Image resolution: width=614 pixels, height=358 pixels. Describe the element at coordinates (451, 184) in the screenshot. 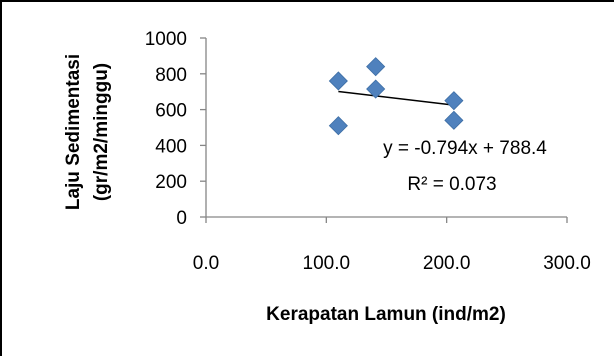

I see `trendline-r-squared: R² = 0.073` at that location.